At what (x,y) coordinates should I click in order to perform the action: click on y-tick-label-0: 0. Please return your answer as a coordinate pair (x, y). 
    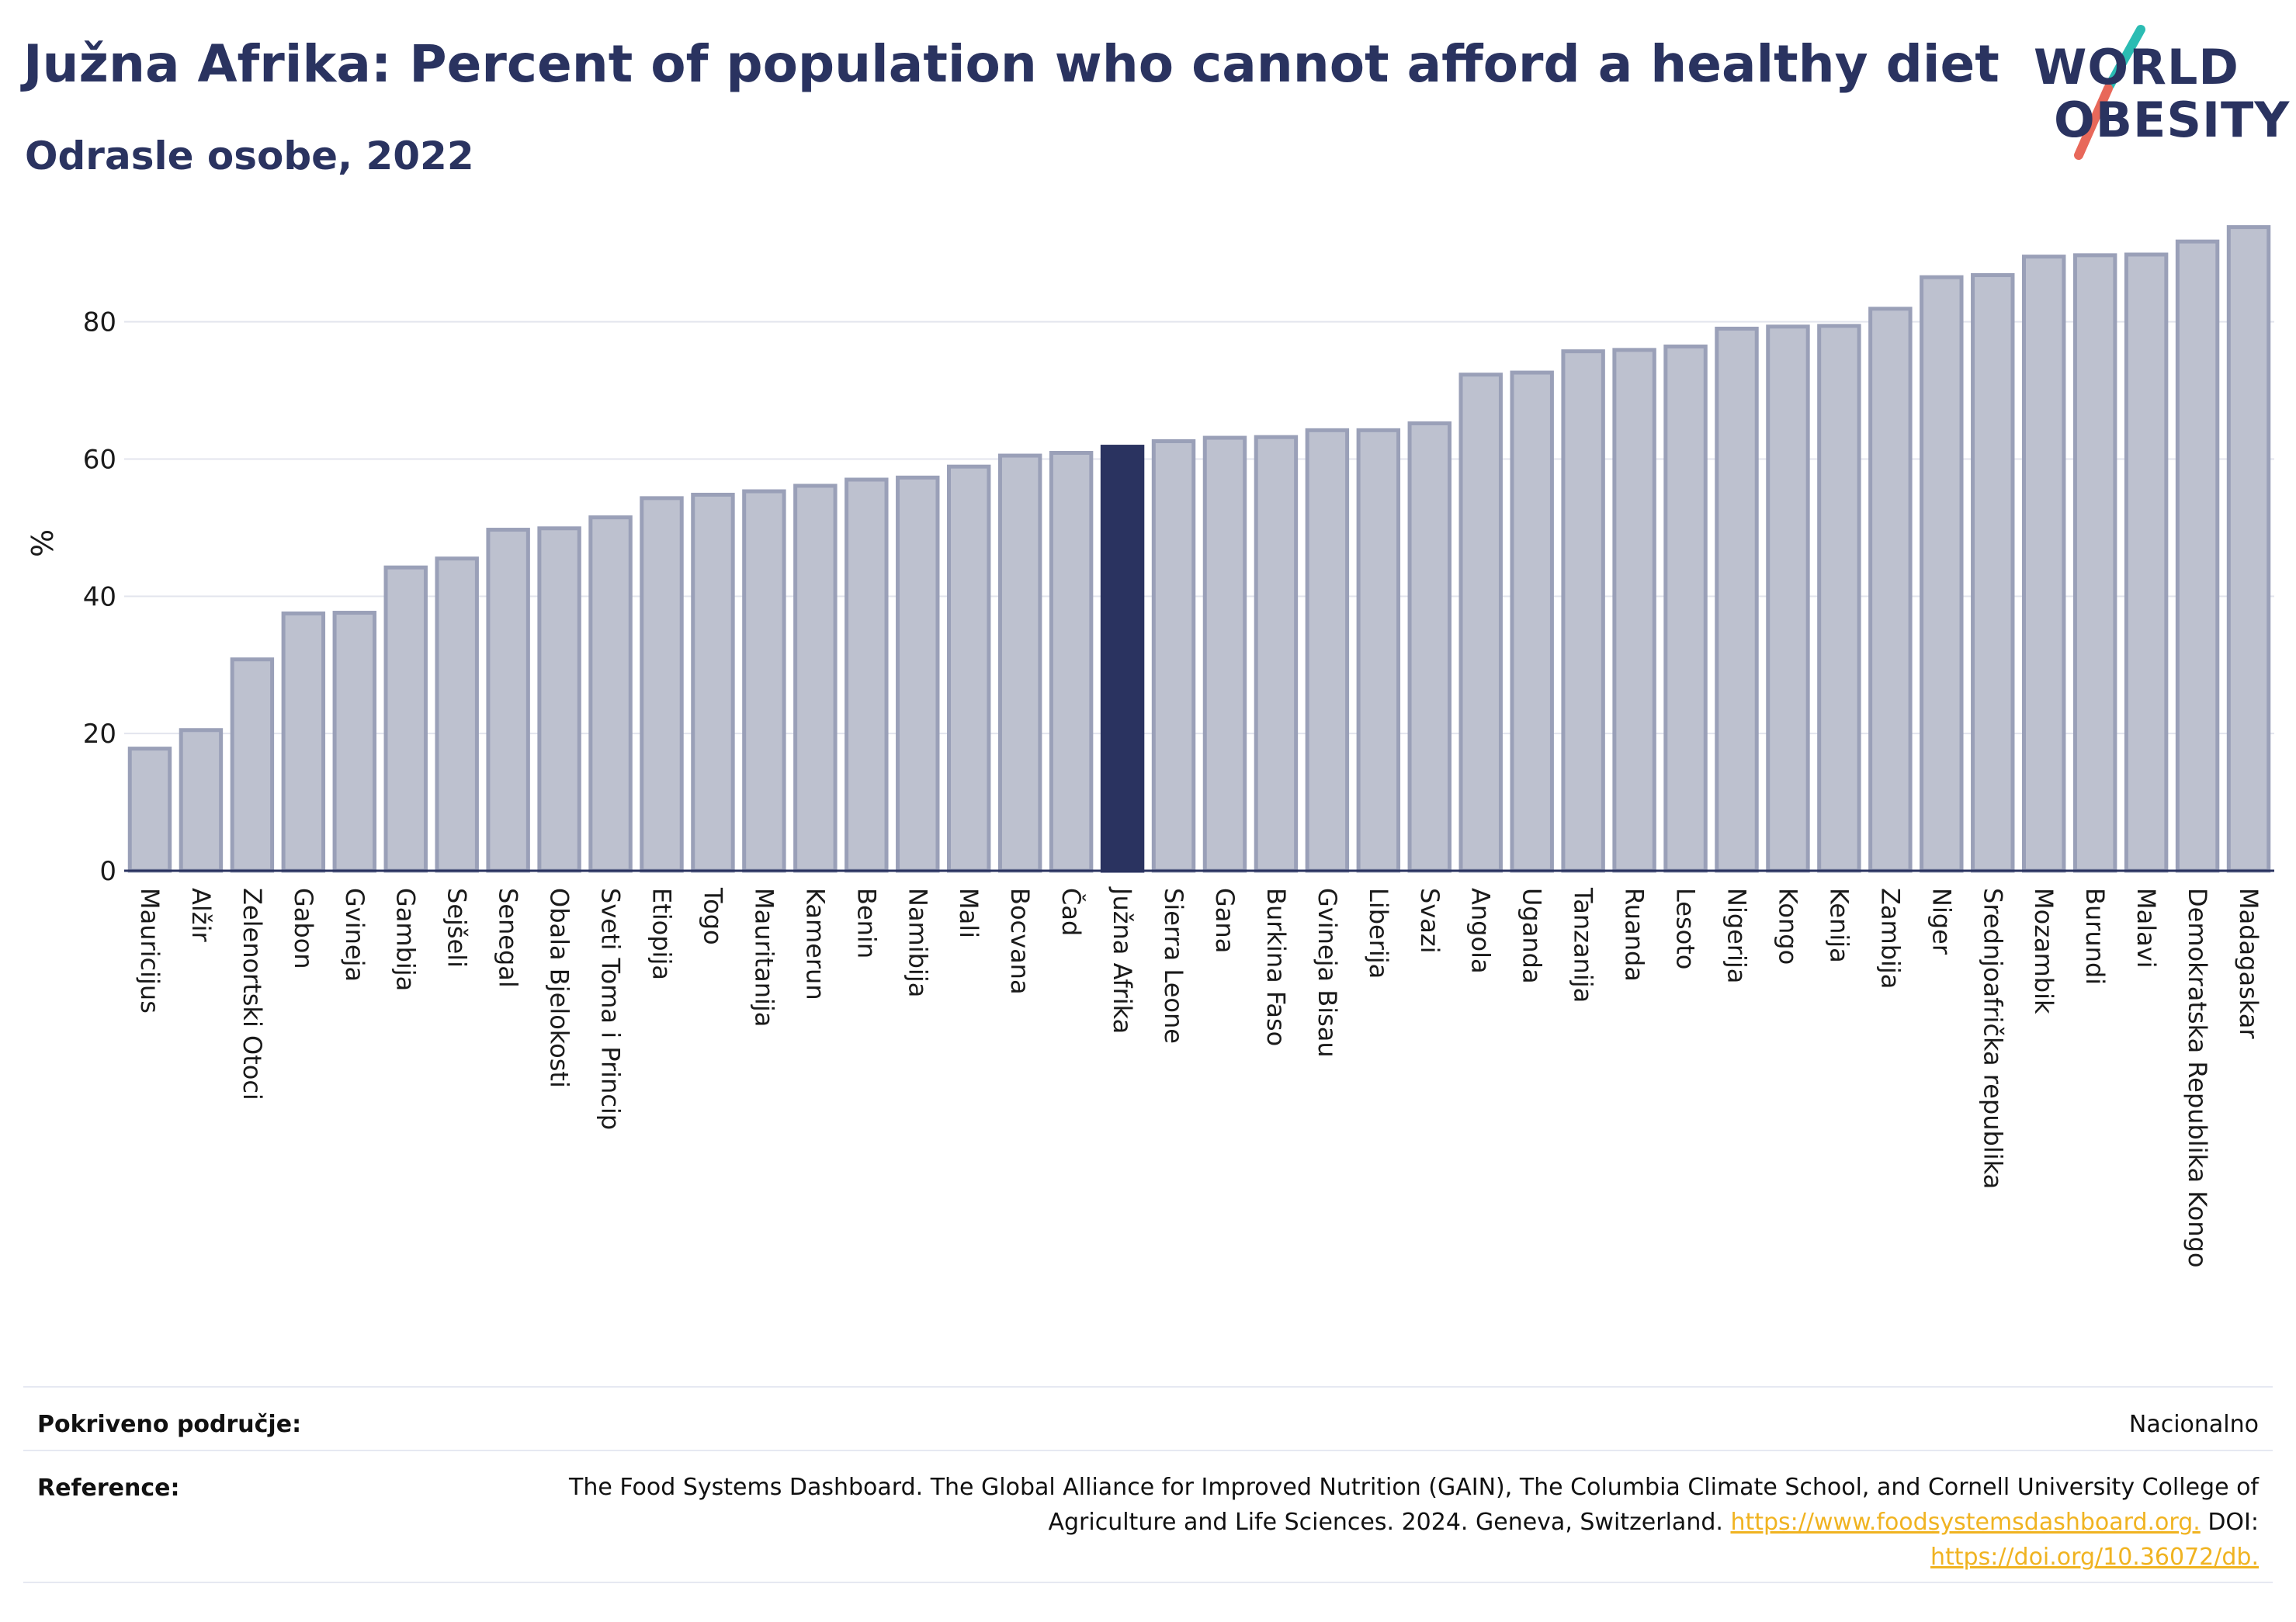
    Looking at the image, I should click on (107, 871).